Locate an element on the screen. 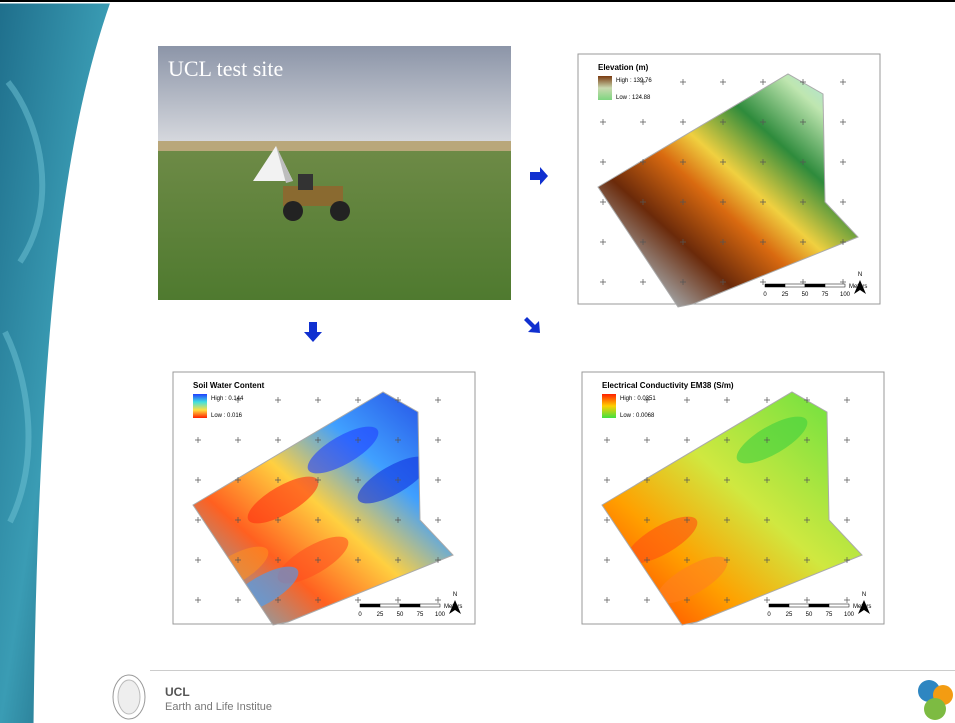 Image resolution: width=955 pixels, height=723 pixels. scale-tick: 0 is located at coordinates (765, 295).